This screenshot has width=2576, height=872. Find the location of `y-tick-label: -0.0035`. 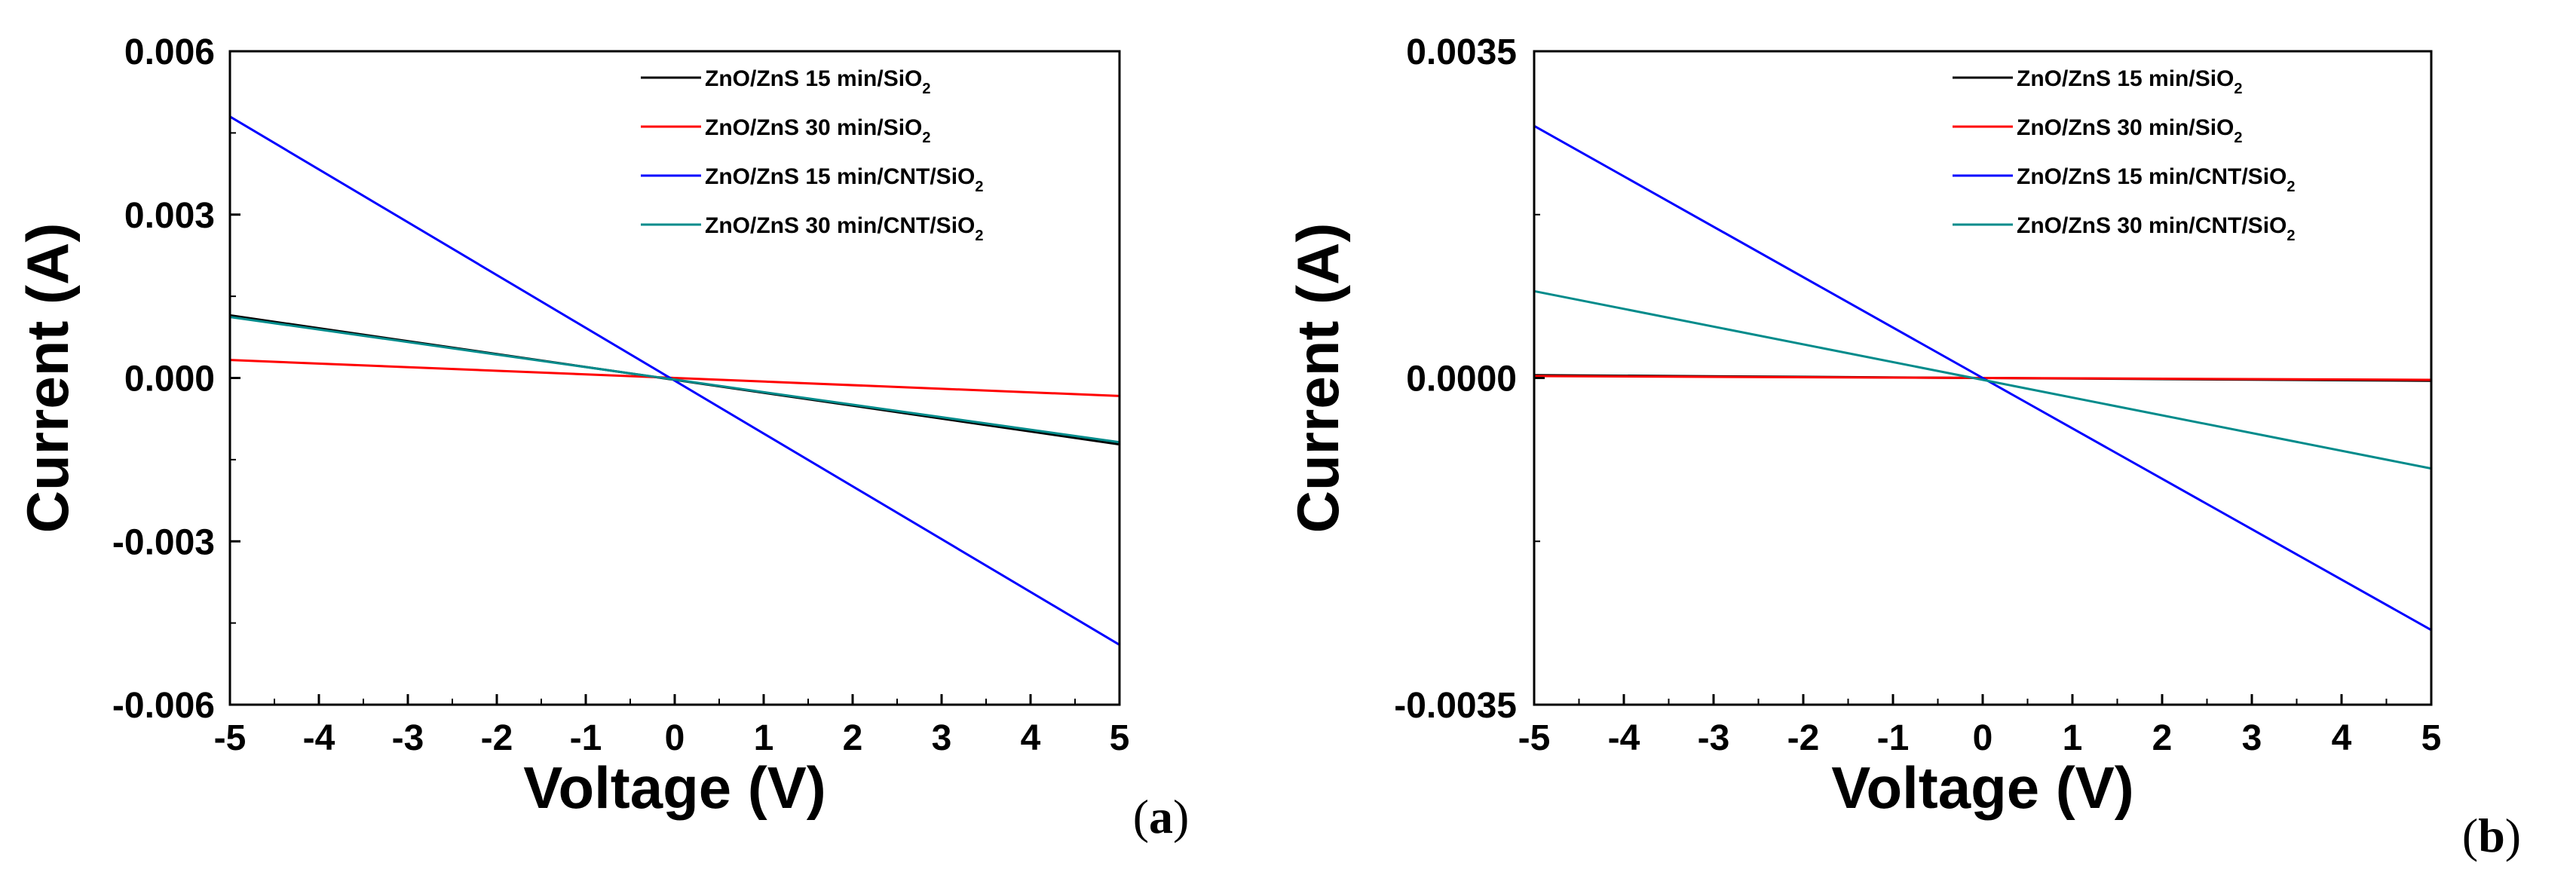

y-tick-label: -0.0035 is located at coordinates (1455, 706).